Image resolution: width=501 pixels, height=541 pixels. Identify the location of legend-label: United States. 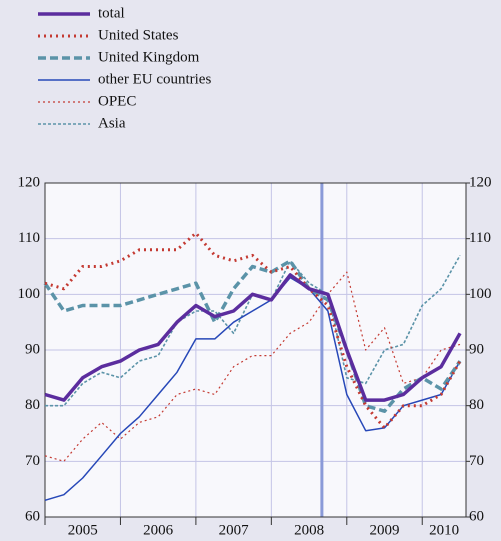
(138, 35).